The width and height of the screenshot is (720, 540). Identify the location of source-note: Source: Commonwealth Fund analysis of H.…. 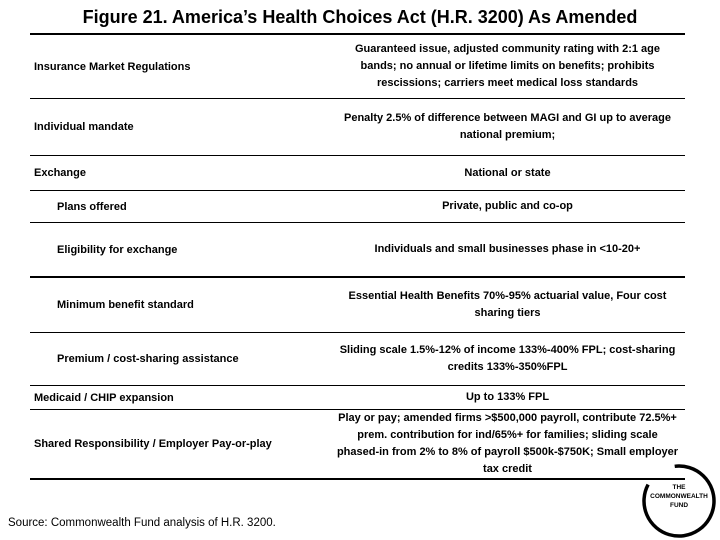
(142, 523).